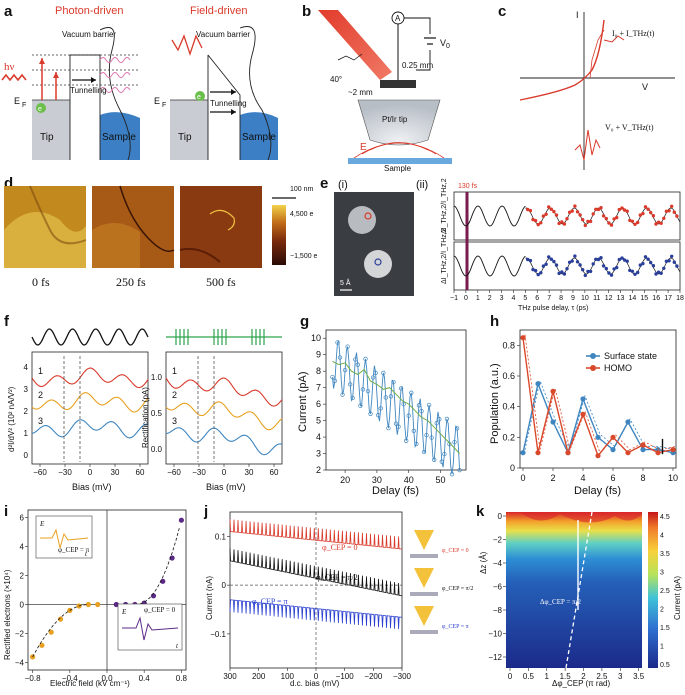 Image resolution: width=685 pixels, height=695 pixels. Describe the element at coordinates (414, 44) in the screenshot. I see `circuit-wire` at that location.